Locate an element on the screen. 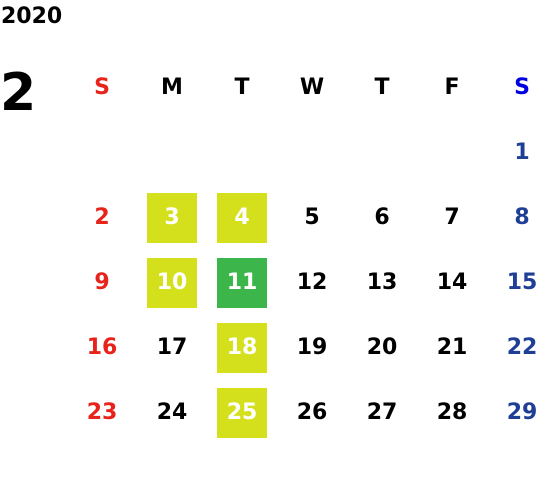  day-cell: 10 is located at coordinates (172, 282).